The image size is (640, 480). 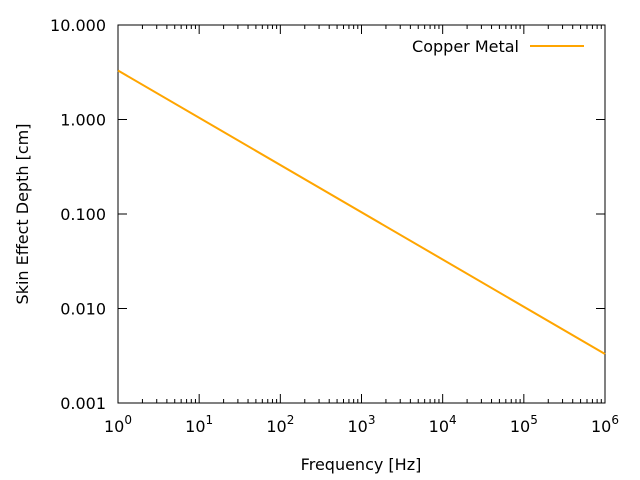 What do you see at coordinates (362, 424) in the screenshot?
I see `x-tick-label: 10³` at bounding box center [362, 424].